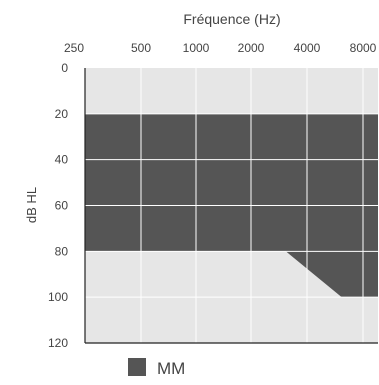 The width and height of the screenshot is (379, 385). What do you see at coordinates (156, 368) in the screenshot?
I see `legend: MM` at bounding box center [156, 368].